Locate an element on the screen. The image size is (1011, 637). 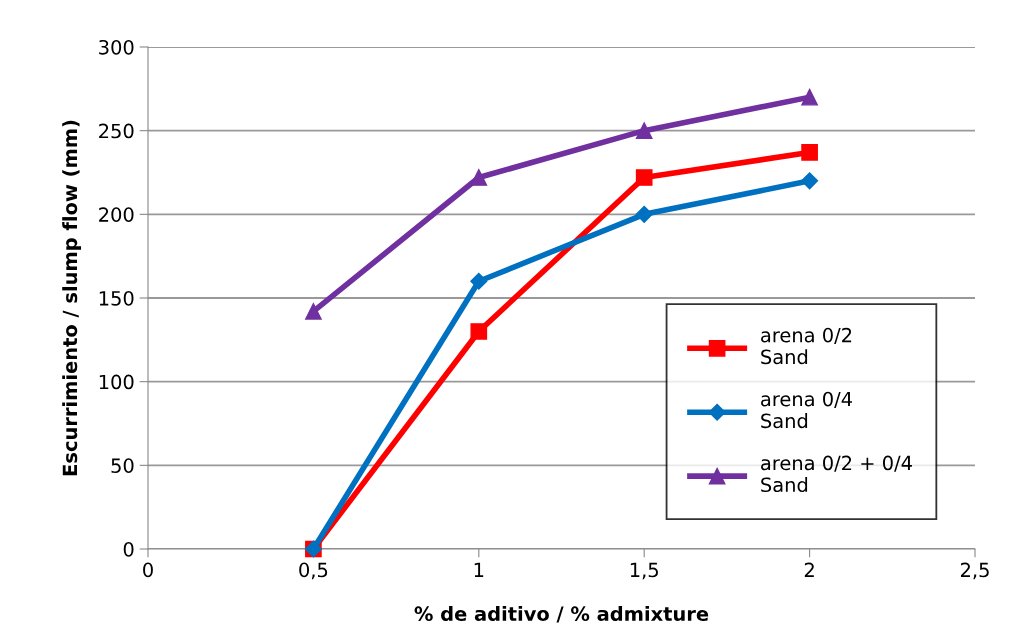
x-axis-title: % de aditivo / % admixture is located at coordinates (561, 614).